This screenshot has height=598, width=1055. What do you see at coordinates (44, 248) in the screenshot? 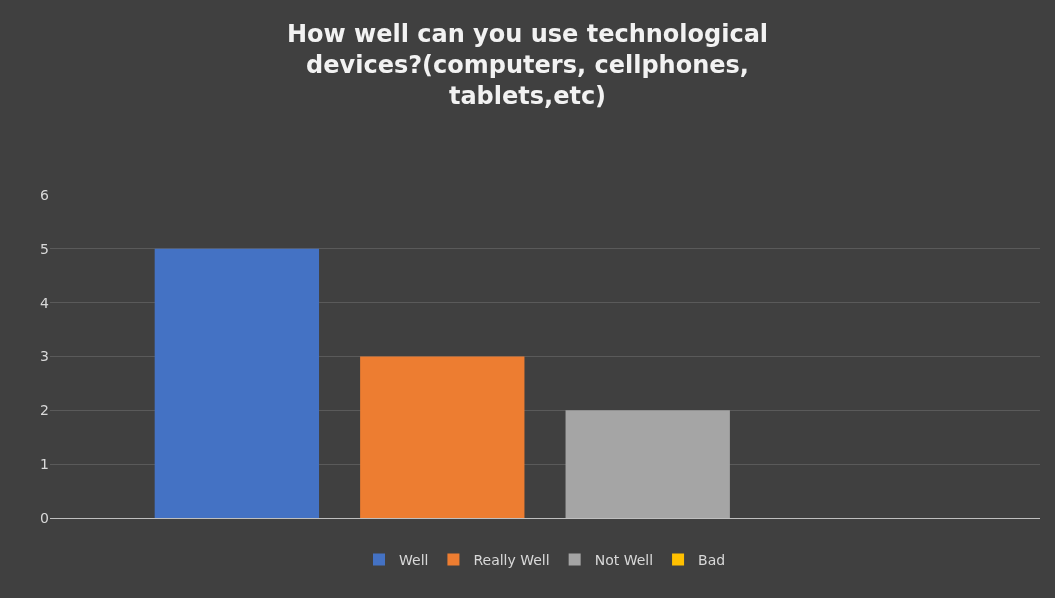
I see `y-tick-label: 5` at bounding box center [44, 248].